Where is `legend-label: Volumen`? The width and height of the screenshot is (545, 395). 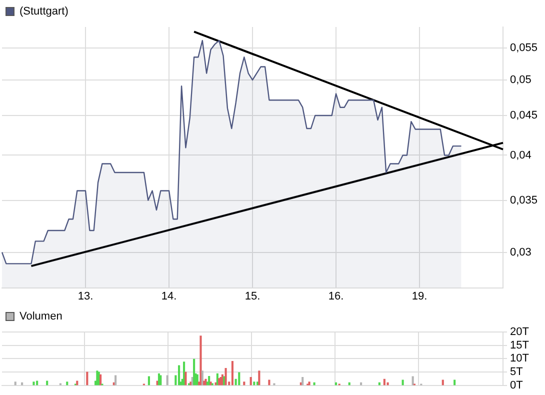 legend-label: Volumen is located at coordinates (41, 316).